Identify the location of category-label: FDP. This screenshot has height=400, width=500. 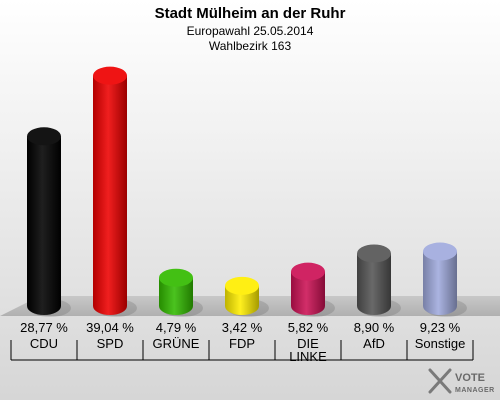
(242, 343).